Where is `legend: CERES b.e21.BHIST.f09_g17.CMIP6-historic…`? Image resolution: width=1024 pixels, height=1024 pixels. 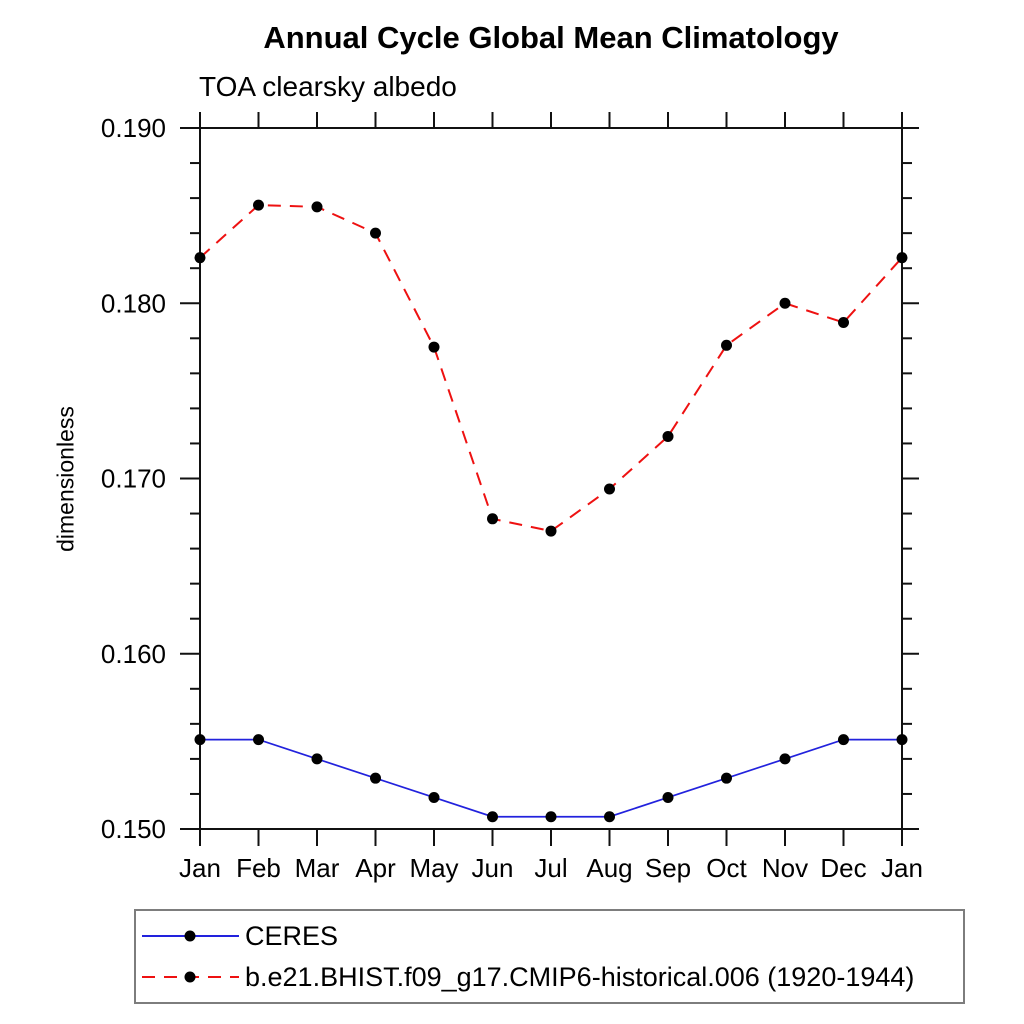
legend: CERES b.e21.BHIST.f09_g17.CMIP6-historic… is located at coordinates (549, 956).